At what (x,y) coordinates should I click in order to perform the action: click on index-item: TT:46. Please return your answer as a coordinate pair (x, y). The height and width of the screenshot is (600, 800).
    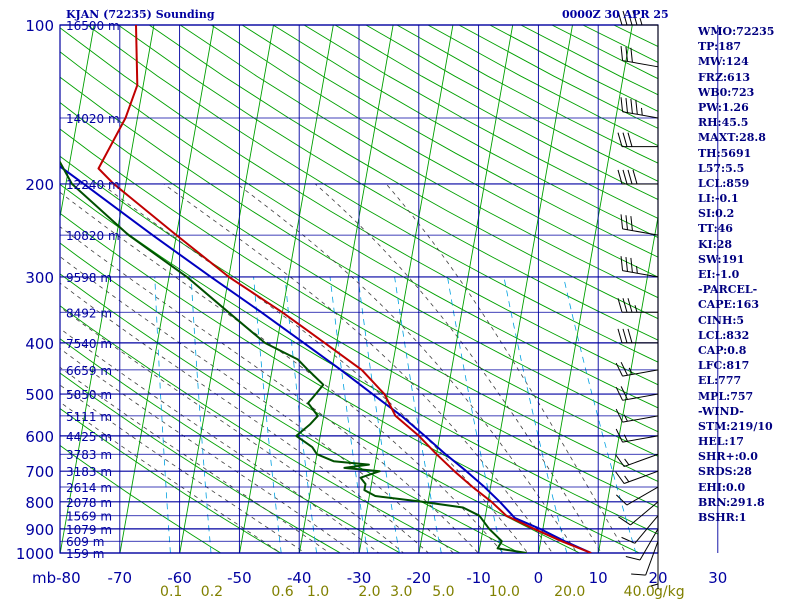
    Looking at the image, I should click on (715, 229).